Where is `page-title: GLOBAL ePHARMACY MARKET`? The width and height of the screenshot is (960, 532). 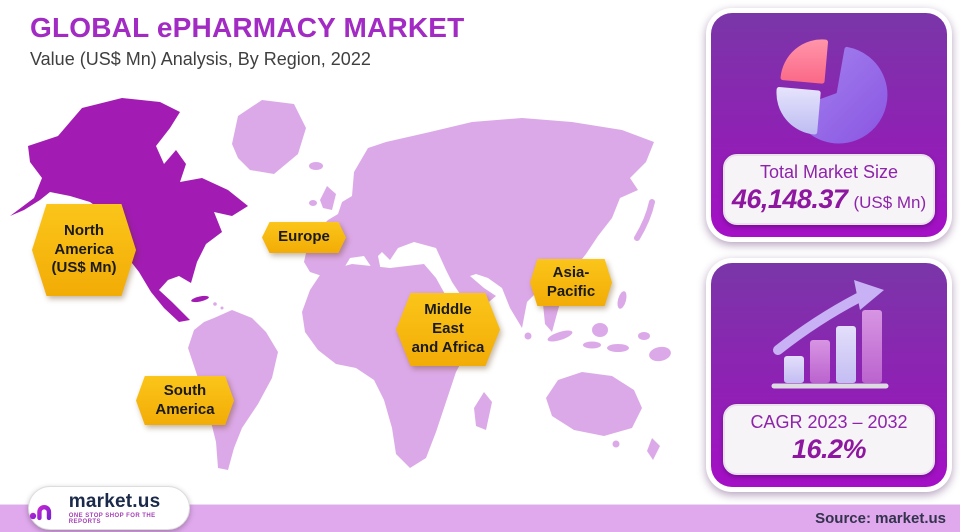
page-title: GLOBAL ePHARMACY MARKET is located at coordinates (247, 27).